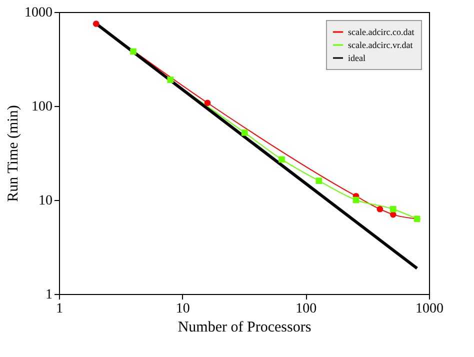 The width and height of the screenshot is (474, 357). I want to click on x-tick-label: 10, so click(183, 309).